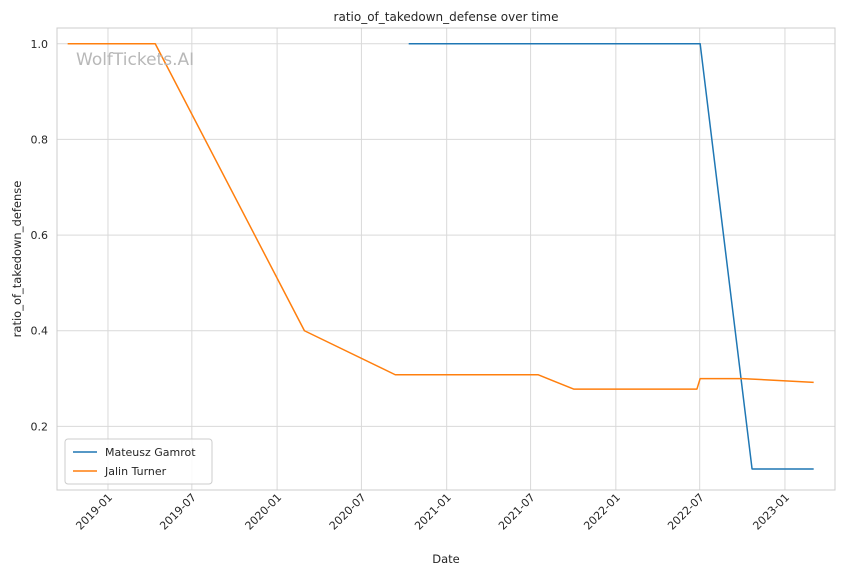 The width and height of the screenshot is (844, 575). What do you see at coordinates (446, 559) in the screenshot?
I see `x-axis-label: Date` at bounding box center [446, 559].